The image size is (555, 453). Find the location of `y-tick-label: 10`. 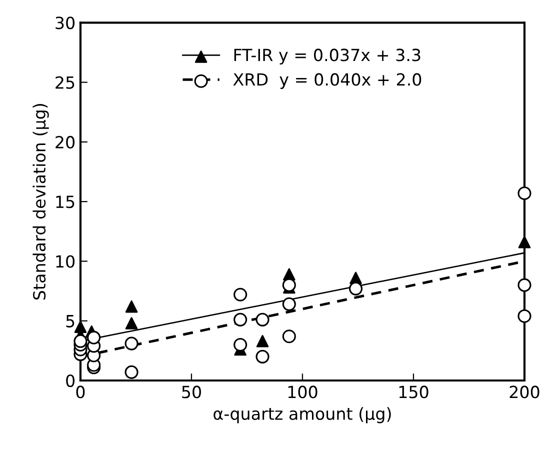

y-tick-label: 10 is located at coordinates (65, 261).